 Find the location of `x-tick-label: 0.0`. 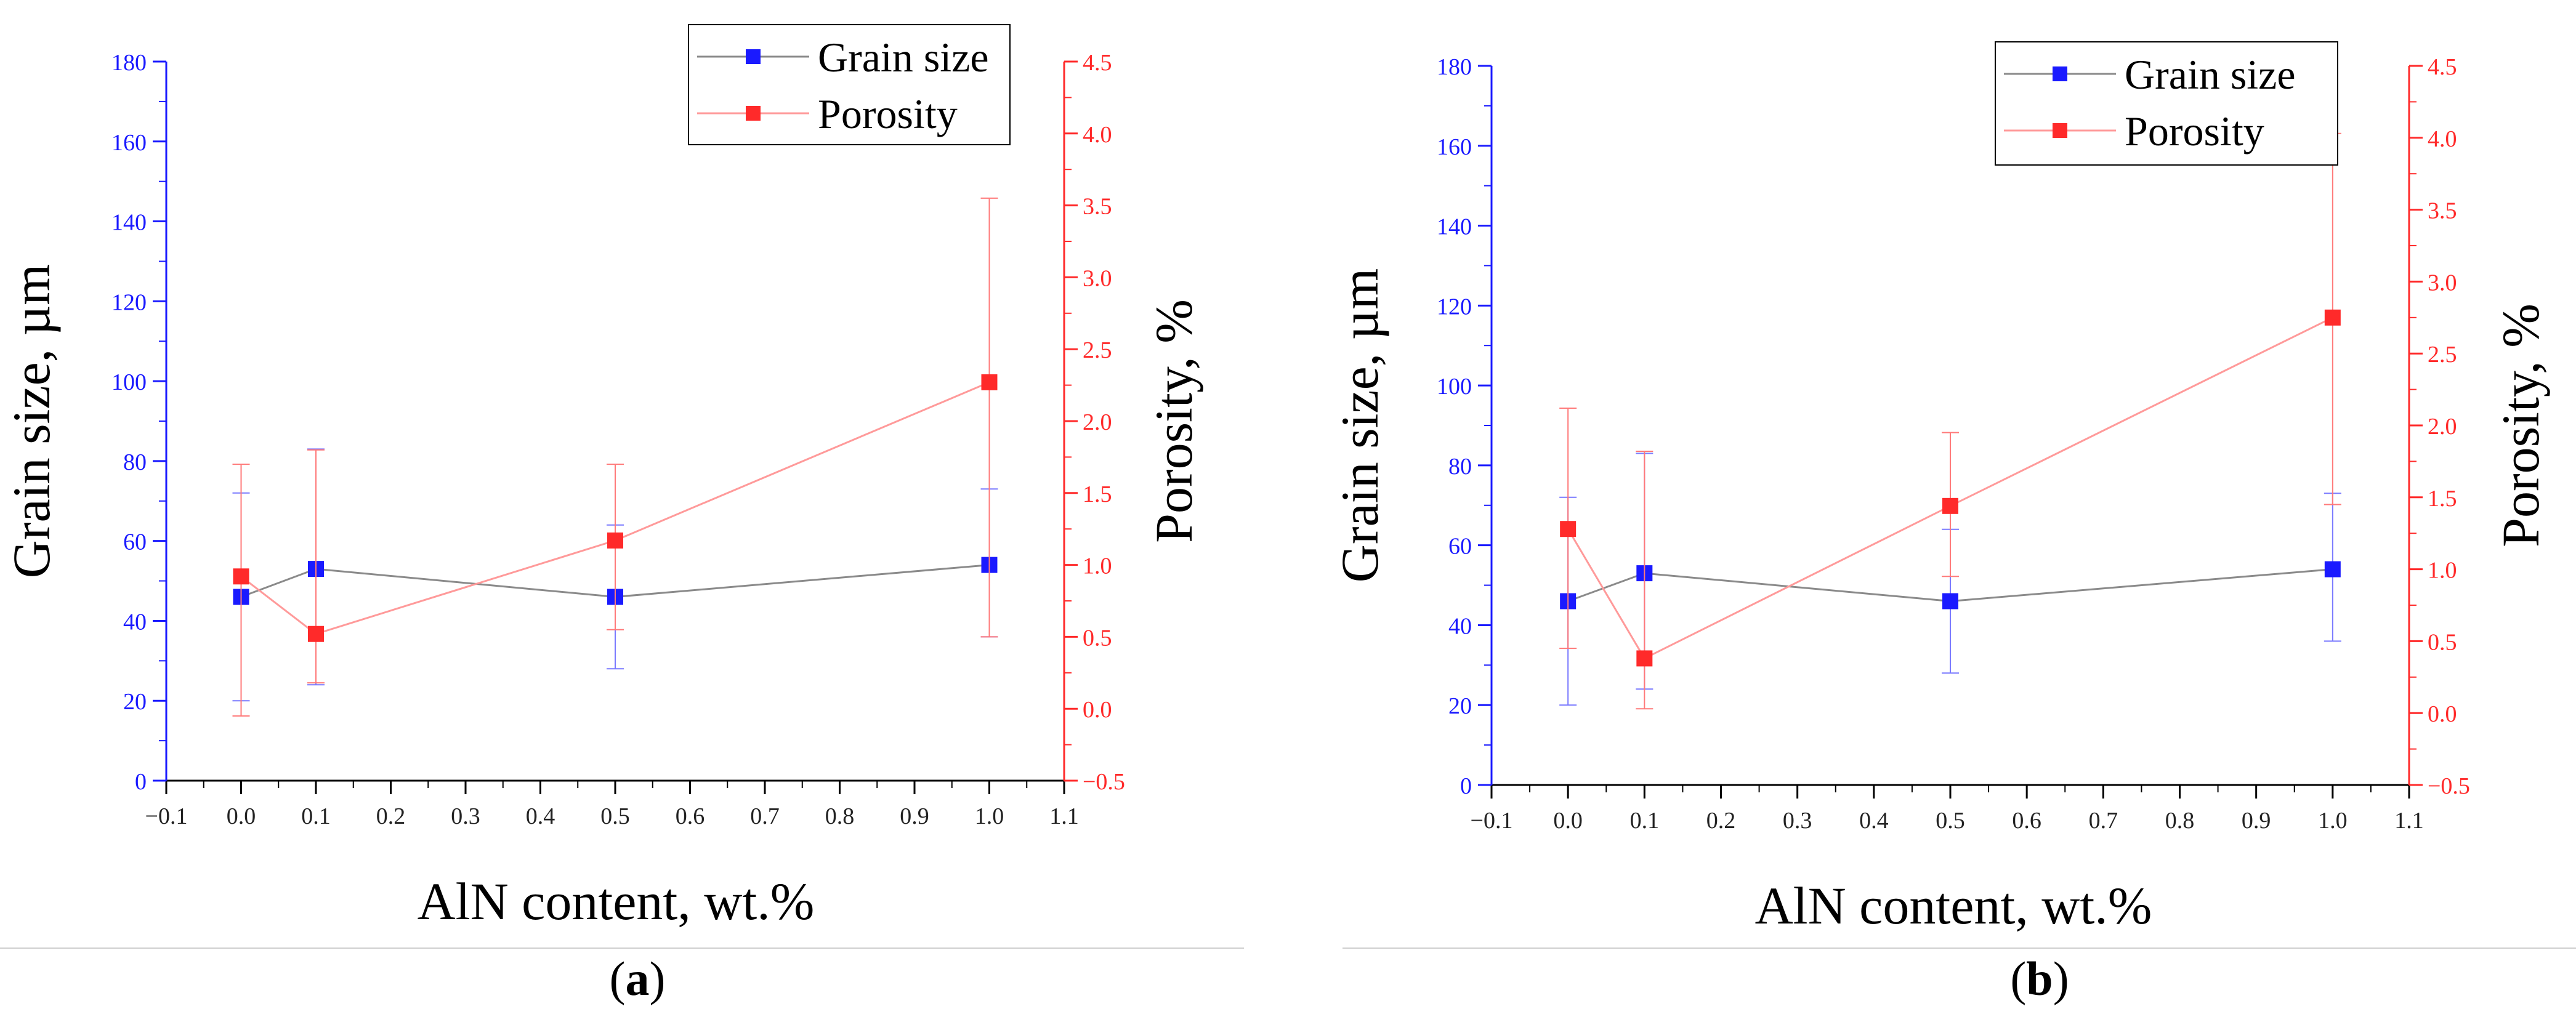

x-tick-label: 0.0 is located at coordinates (241, 816).